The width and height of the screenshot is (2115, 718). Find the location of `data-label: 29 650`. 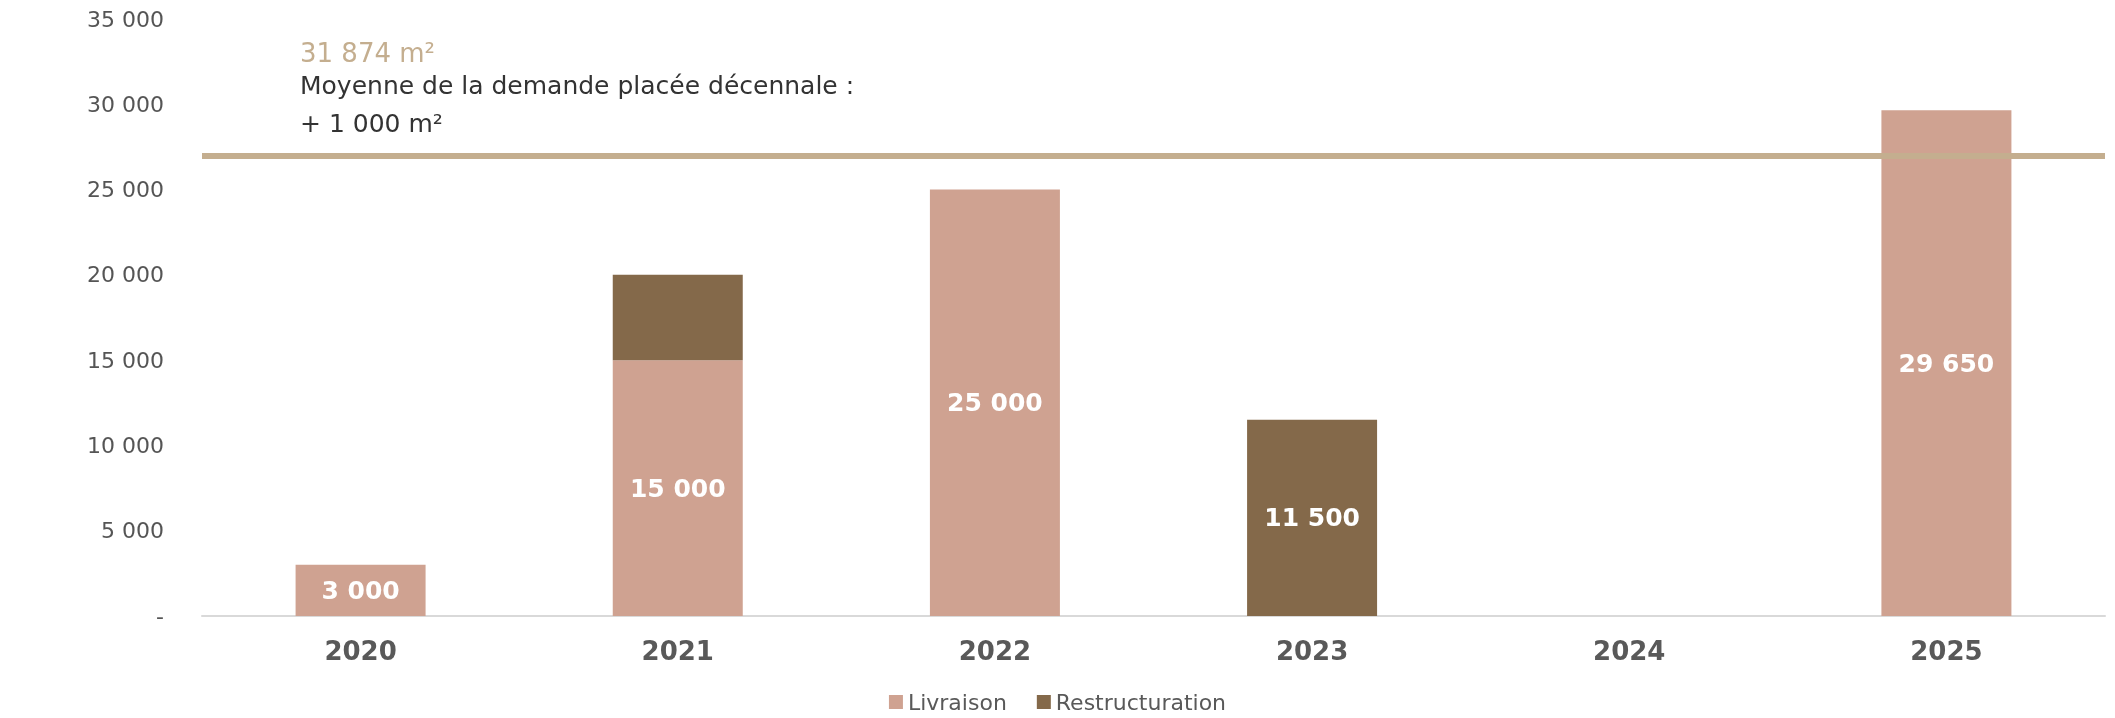

data-label: 29 650 is located at coordinates (1946, 363).